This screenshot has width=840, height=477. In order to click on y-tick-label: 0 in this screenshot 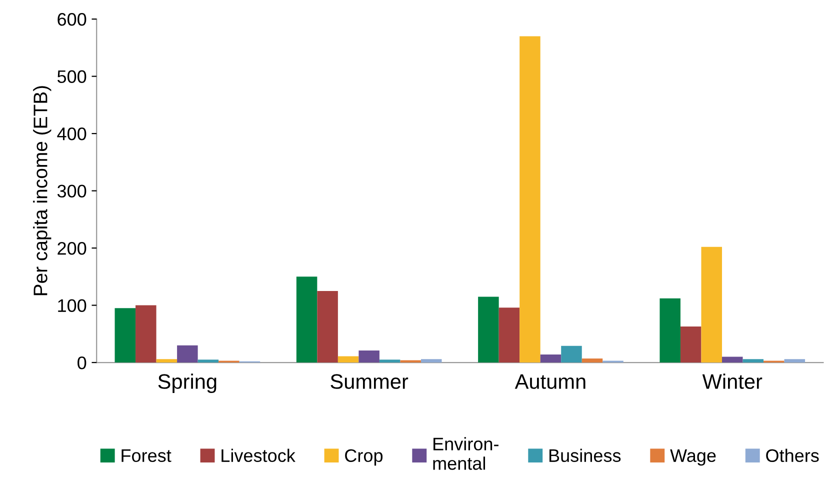, I will do `click(82, 363)`.